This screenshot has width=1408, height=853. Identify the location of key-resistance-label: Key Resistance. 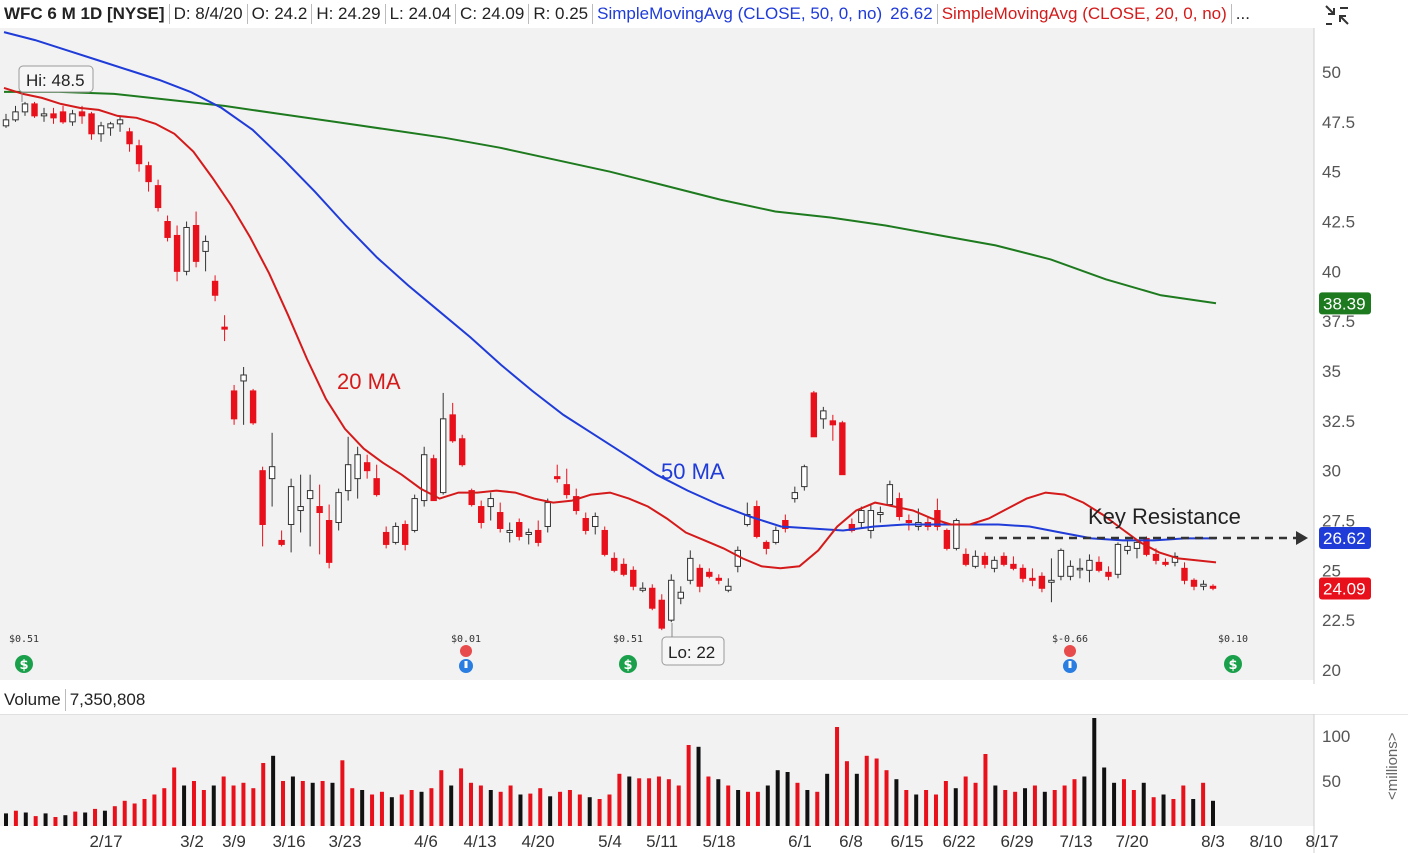
(1164, 516).